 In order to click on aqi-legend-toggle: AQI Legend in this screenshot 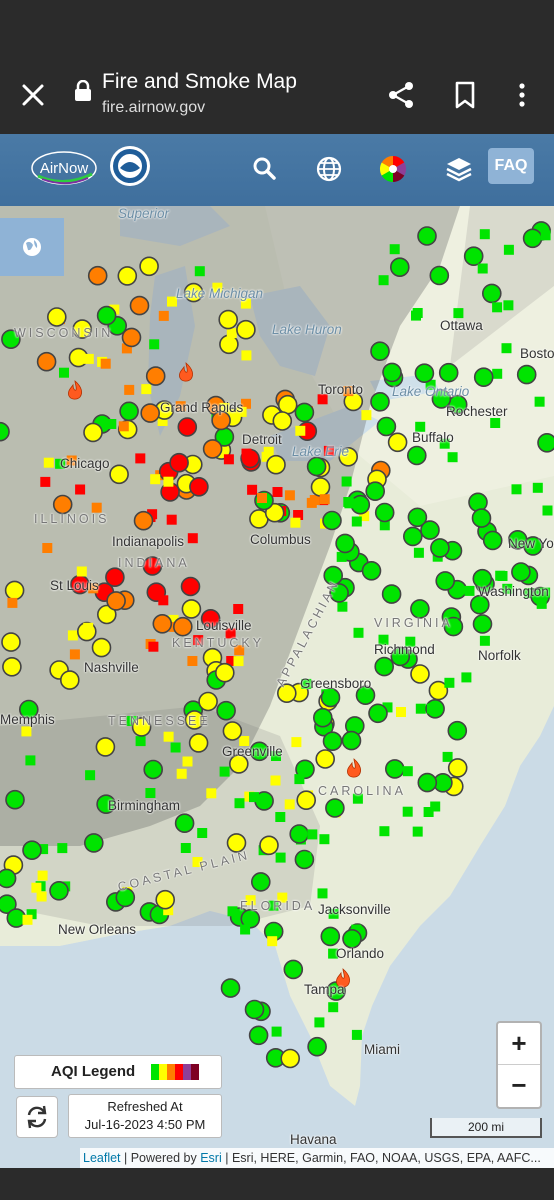, I will do `click(118, 1072)`.